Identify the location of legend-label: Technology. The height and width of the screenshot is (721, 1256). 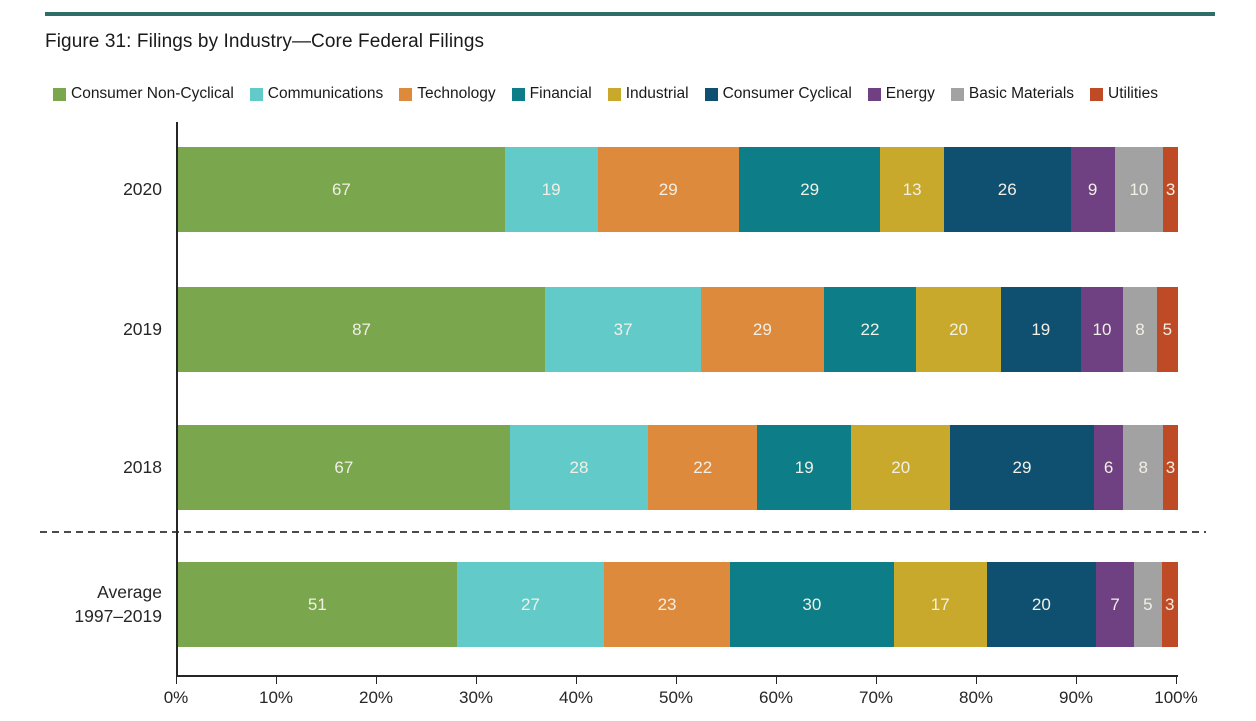
(456, 93).